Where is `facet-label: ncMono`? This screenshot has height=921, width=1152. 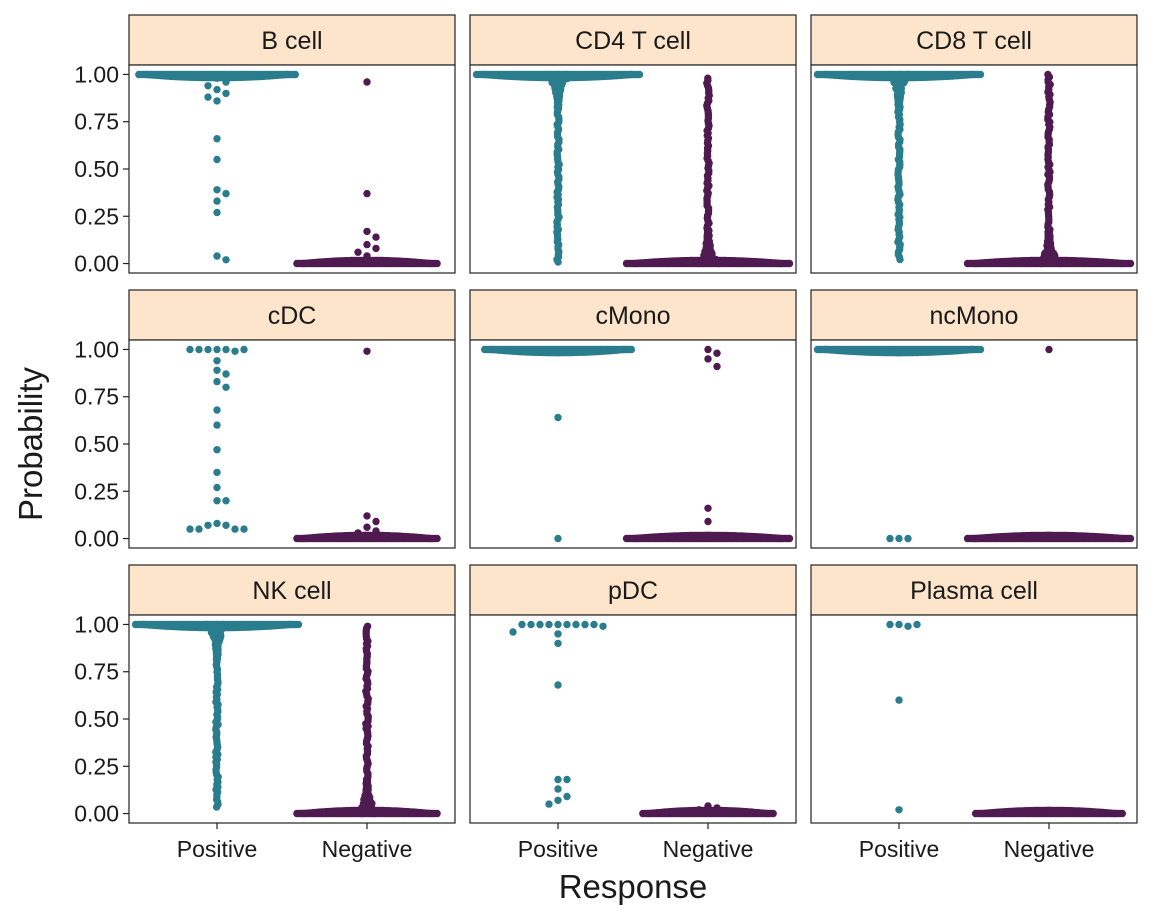
facet-label: ncMono is located at coordinates (974, 316).